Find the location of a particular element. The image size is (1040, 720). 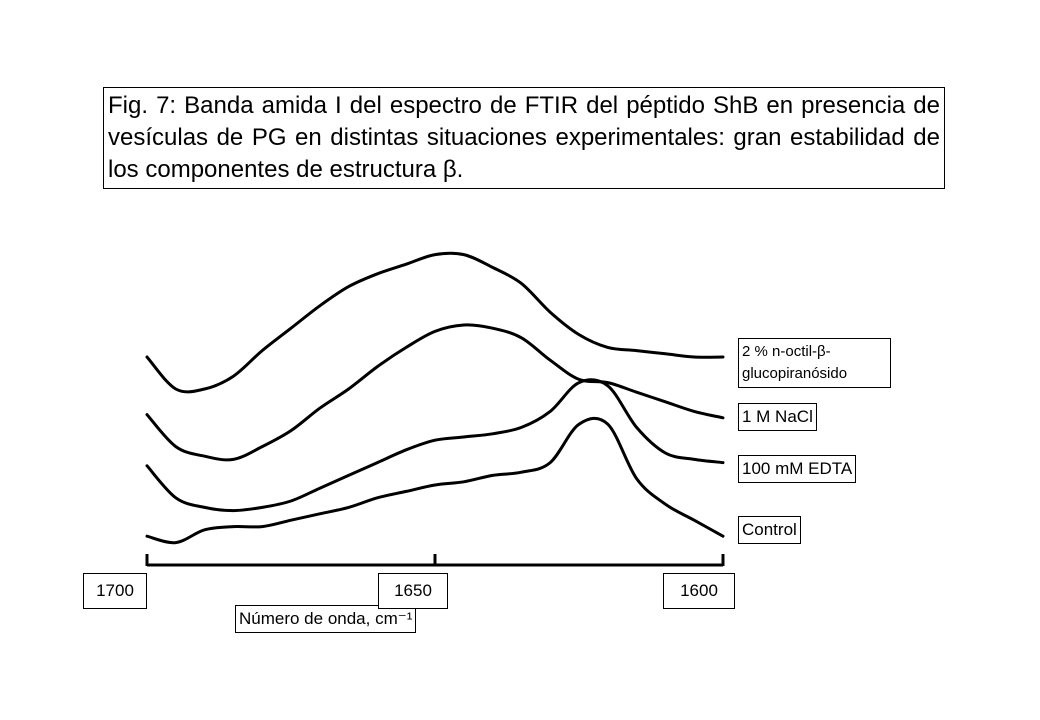

legend-label: 1 M NaCl is located at coordinates (777, 417).